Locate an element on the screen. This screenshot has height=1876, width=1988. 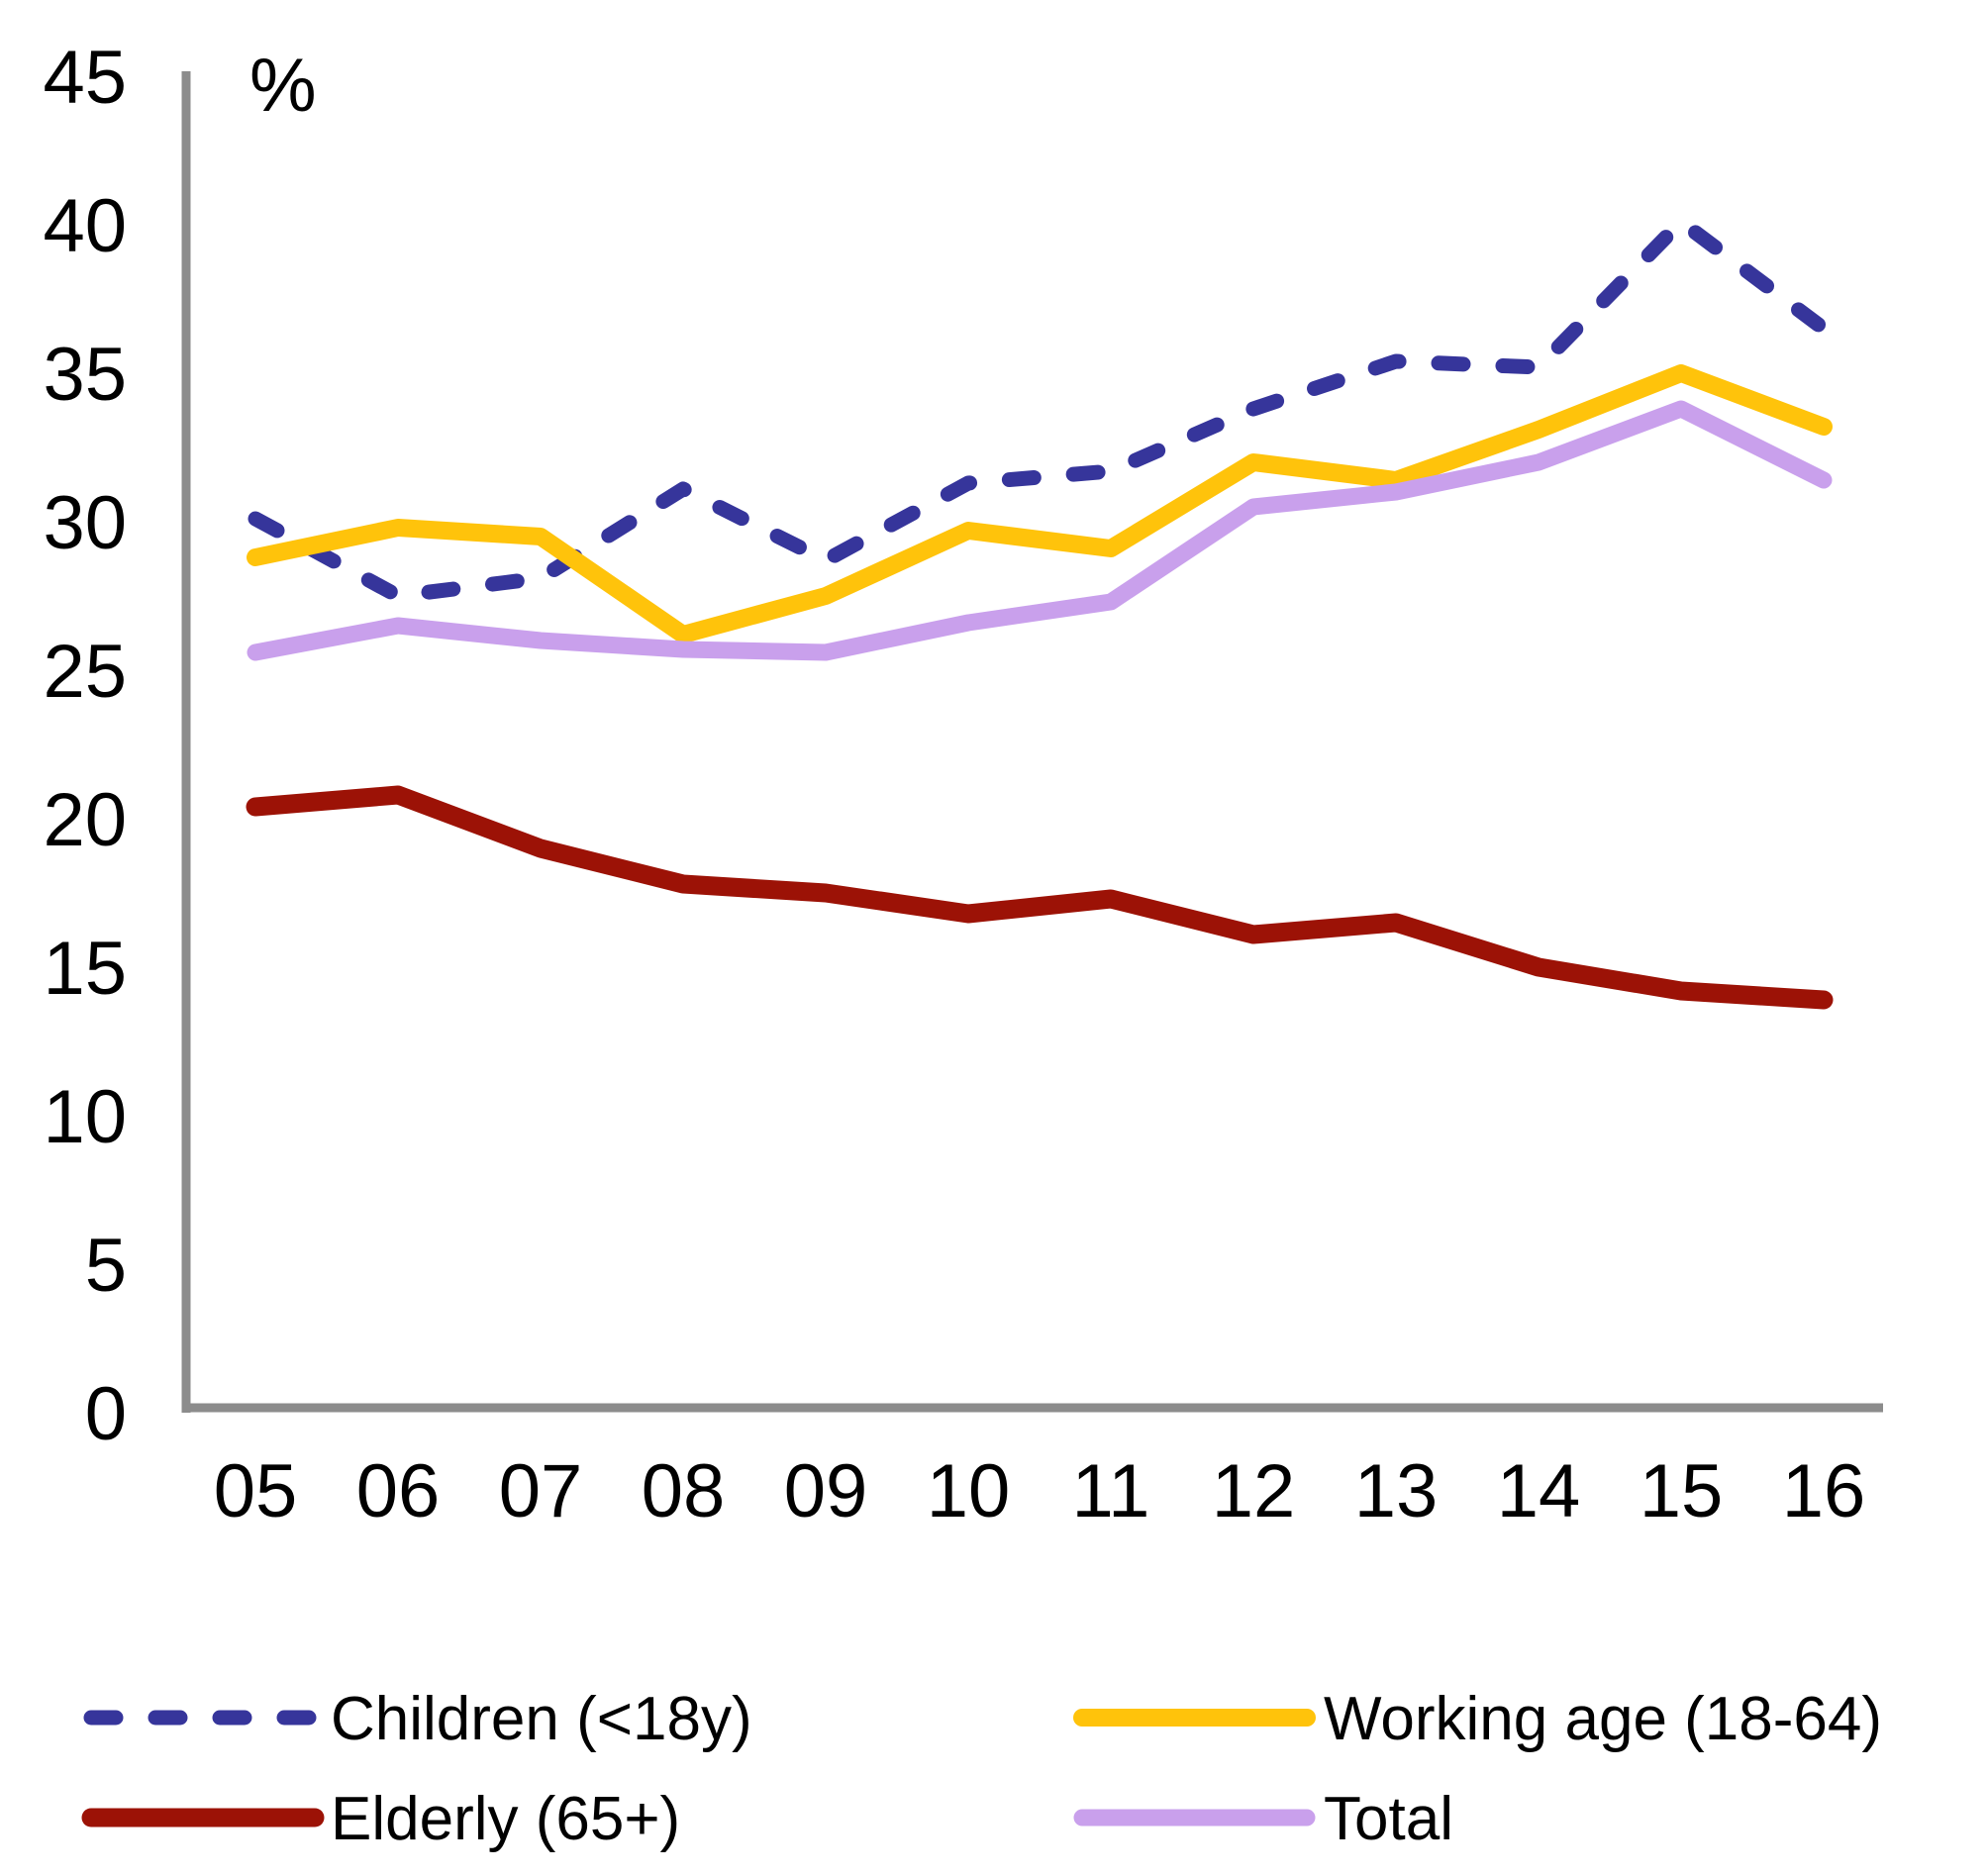
x-tick-label-05: 05 is located at coordinates (256, 1491).